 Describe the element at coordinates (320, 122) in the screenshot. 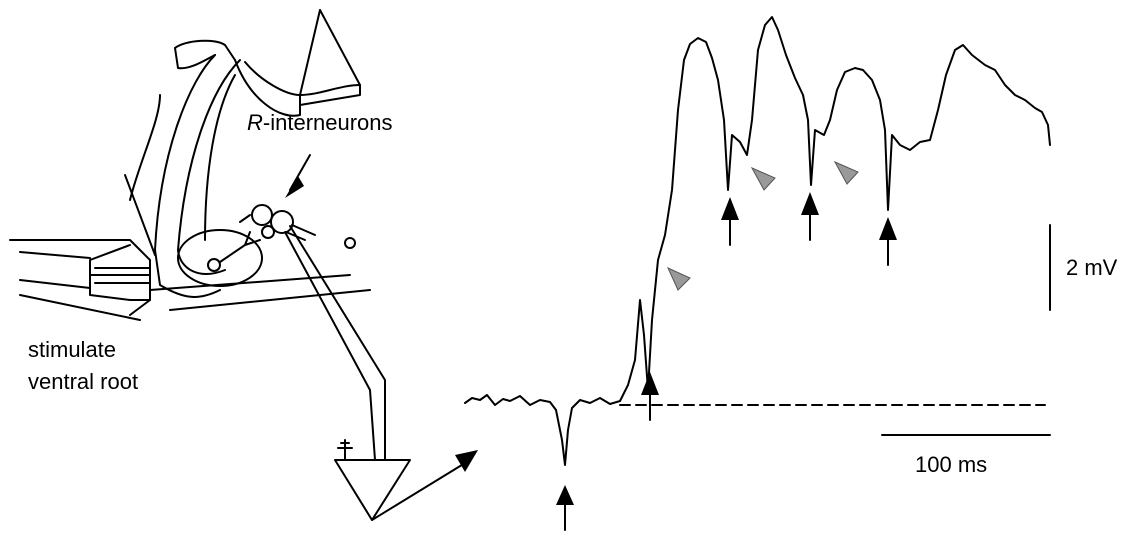

I see `interneurons-label: R-interneurons` at that location.